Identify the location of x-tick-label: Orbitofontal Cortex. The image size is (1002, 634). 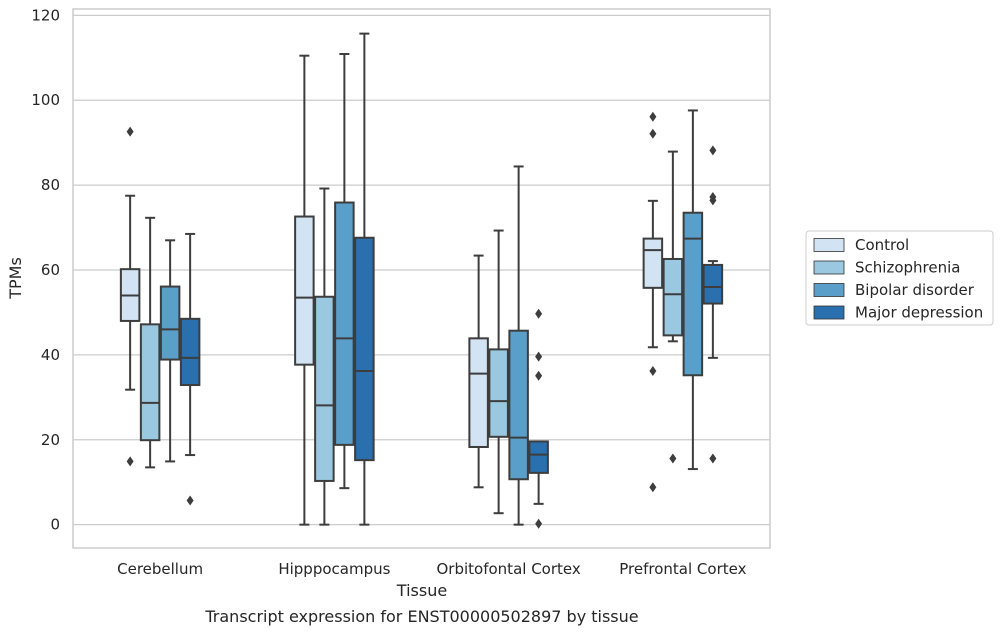
(509, 569).